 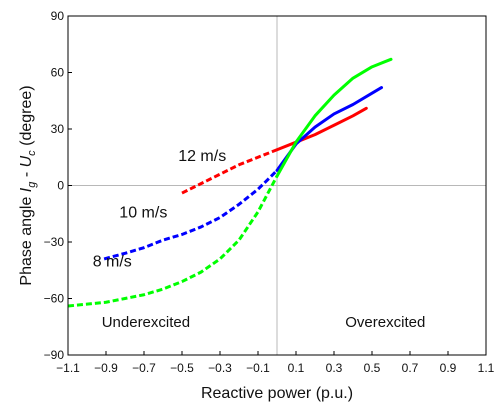 What do you see at coordinates (202, 156) in the screenshot?
I see `series-label-12ms: 12 m/s` at bounding box center [202, 156].